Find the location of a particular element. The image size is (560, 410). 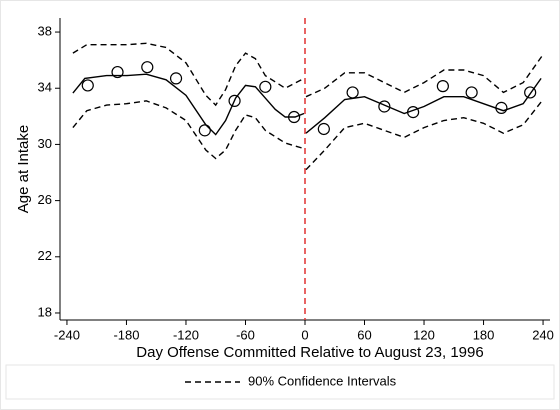

x-tick-label: -180 is located at coordinates (126, 334).